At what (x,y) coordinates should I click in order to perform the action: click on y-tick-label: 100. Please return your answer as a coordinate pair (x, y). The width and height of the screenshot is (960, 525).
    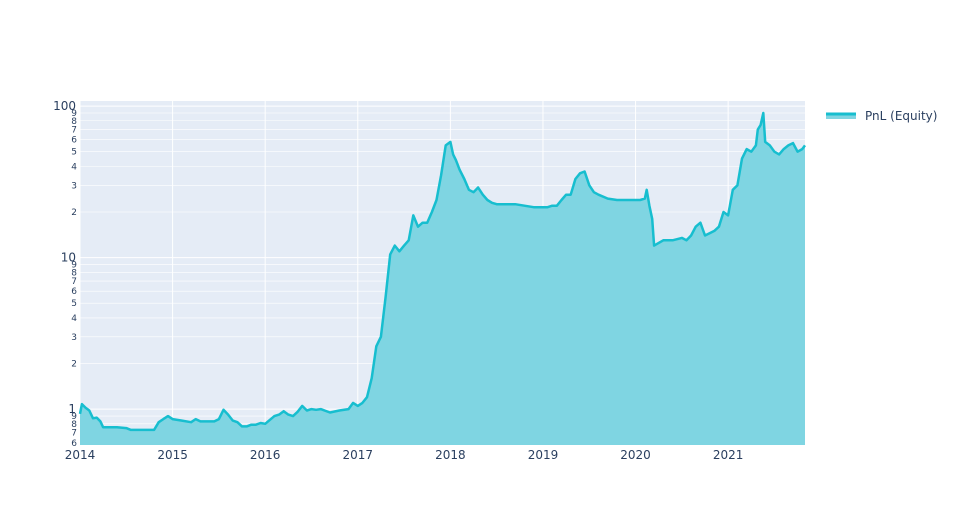
    Looking at the image, I should click on (64, 106).